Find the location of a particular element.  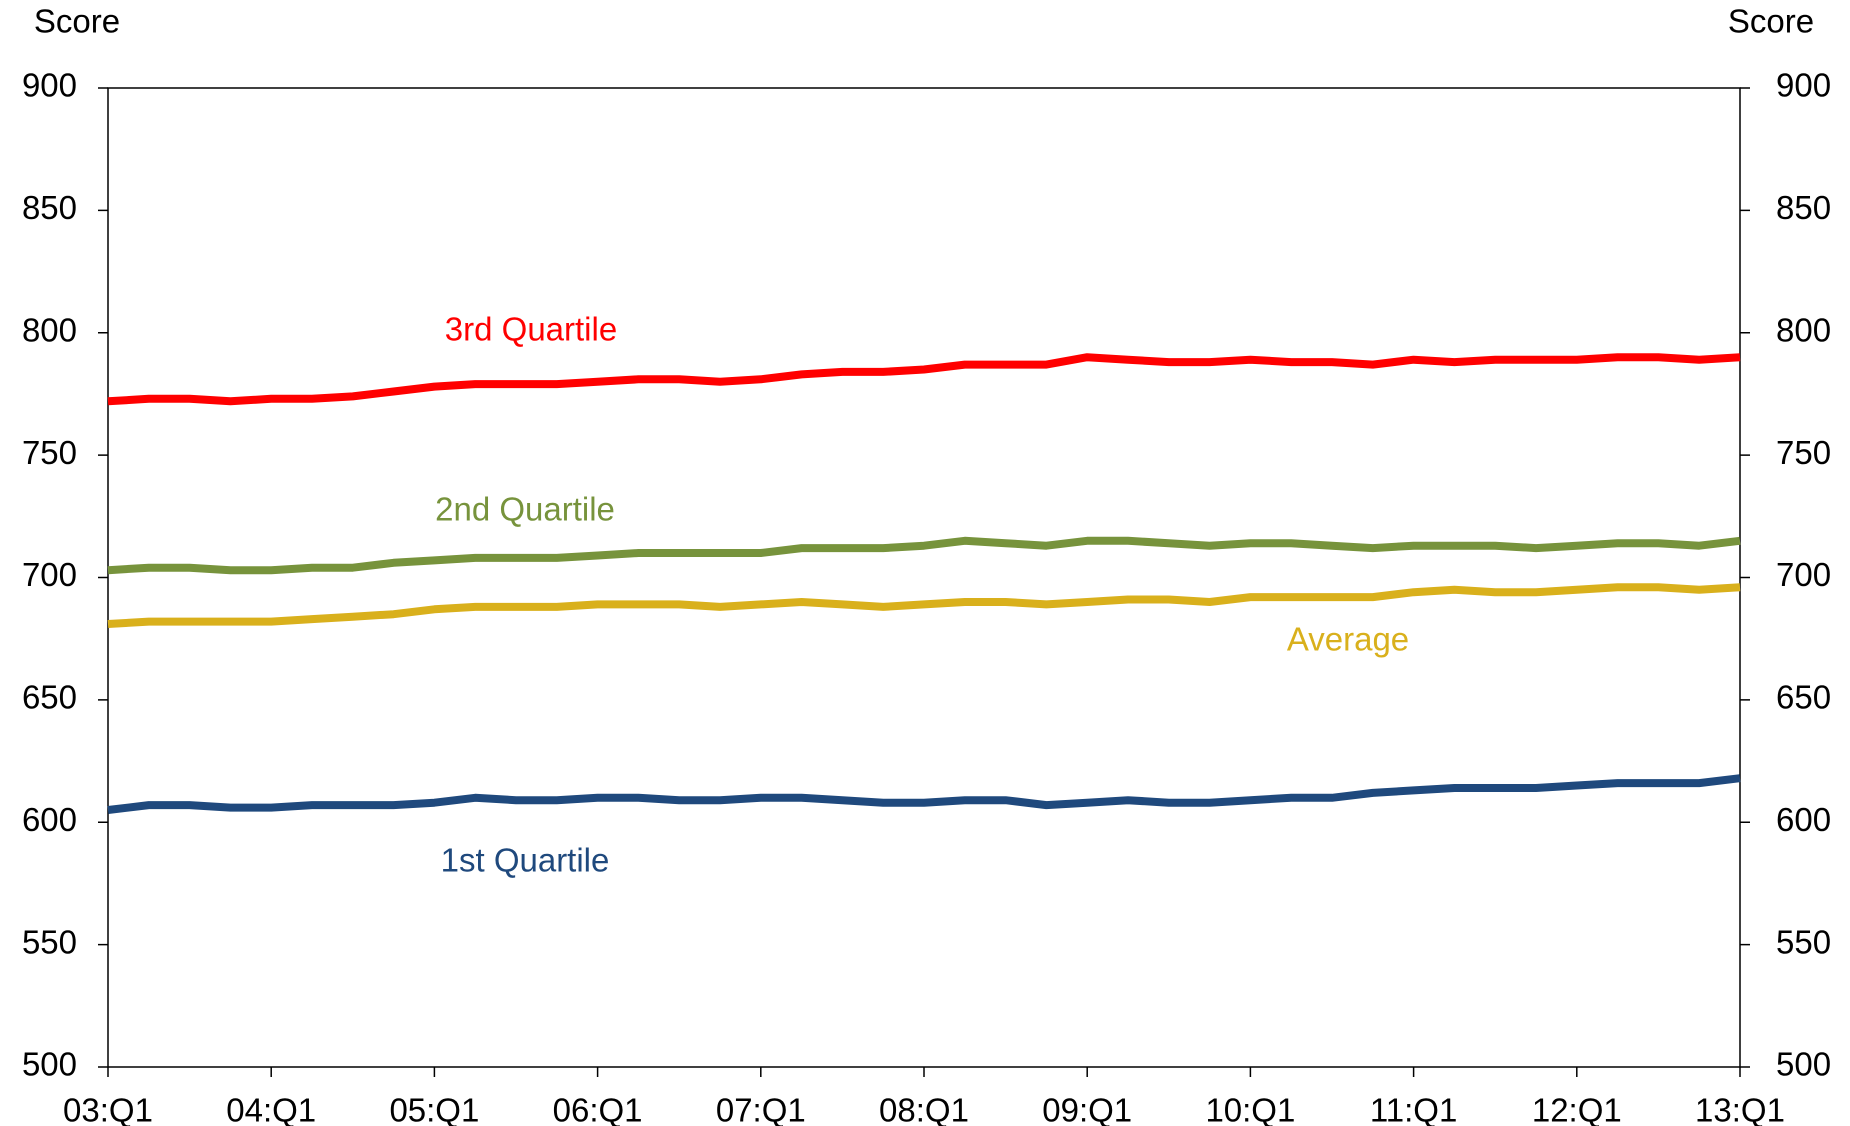

x-tick-label: 05:Q1 is located at coordinates (434, 1109).